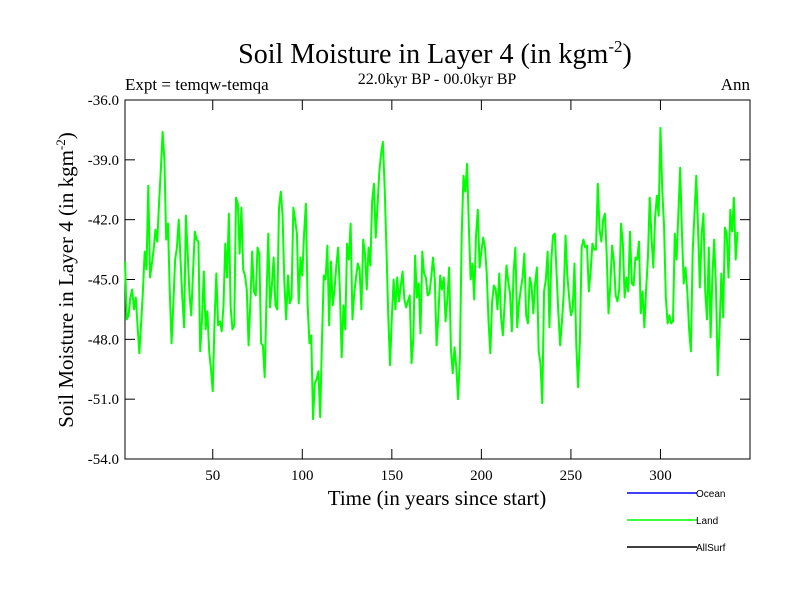 This screenshot has width=800, height=600. I want to click on y-tick-label: -39.0, so click(103, 161).